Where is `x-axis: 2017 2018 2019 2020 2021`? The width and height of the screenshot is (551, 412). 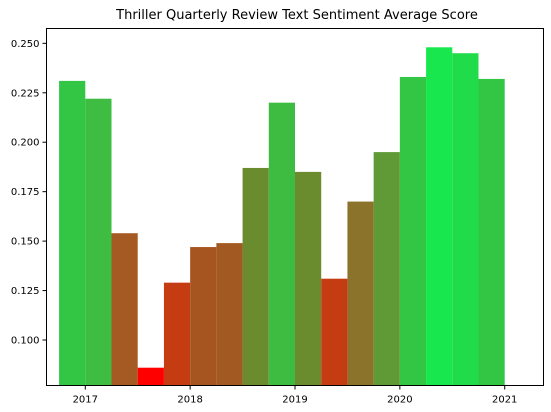
x-axis: 2017 2018 2019 2020 2021 is located at coordinates (295, 395).